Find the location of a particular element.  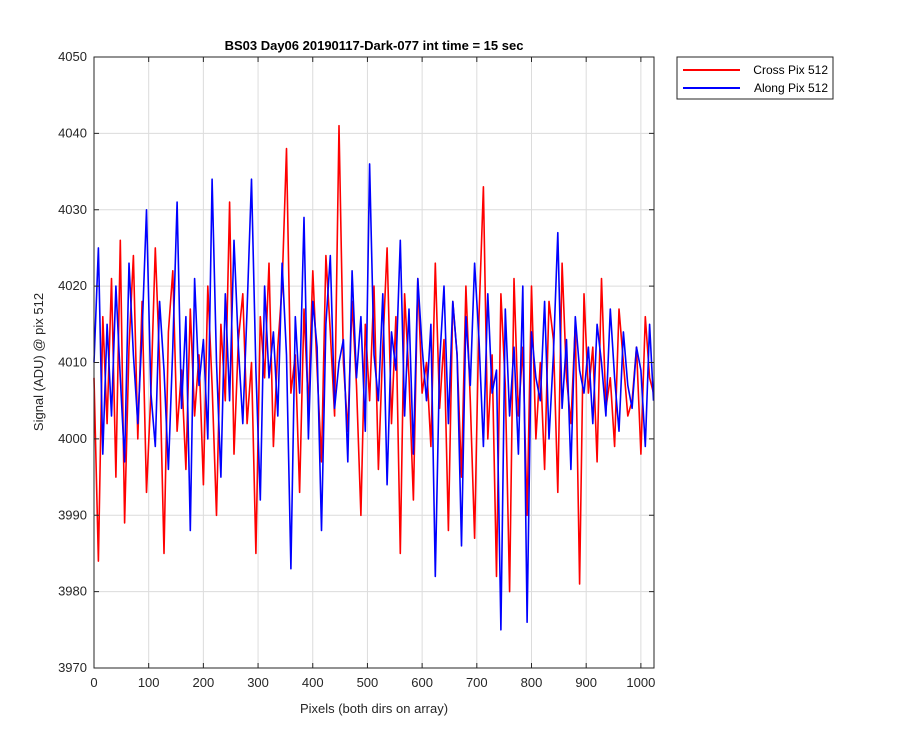

y-tick-label: 3990 is located at coordinates (72, 514).